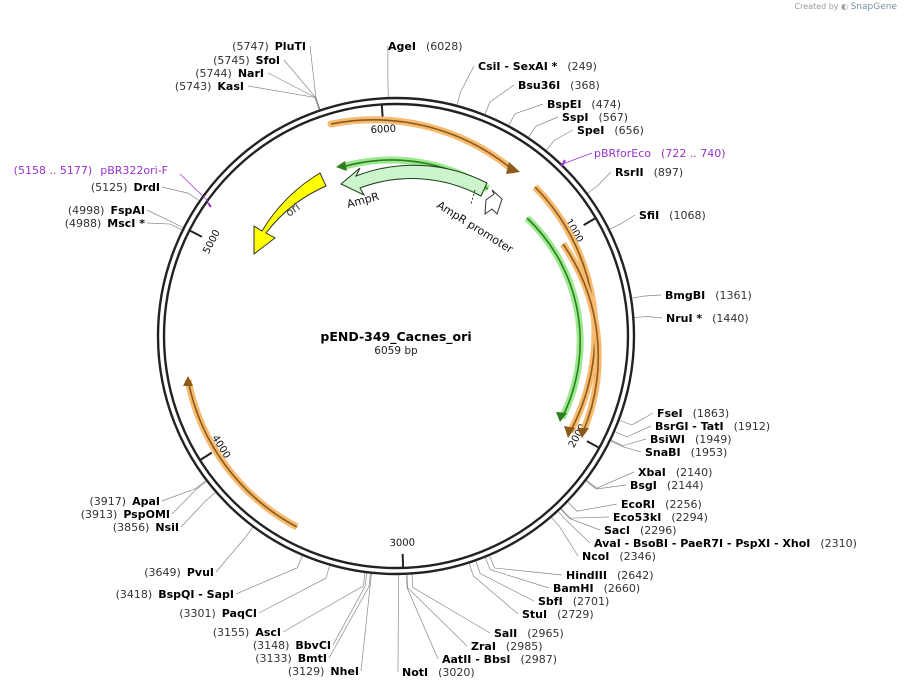  I want to click on tick-label-3000: 3000, so click(402, 544).